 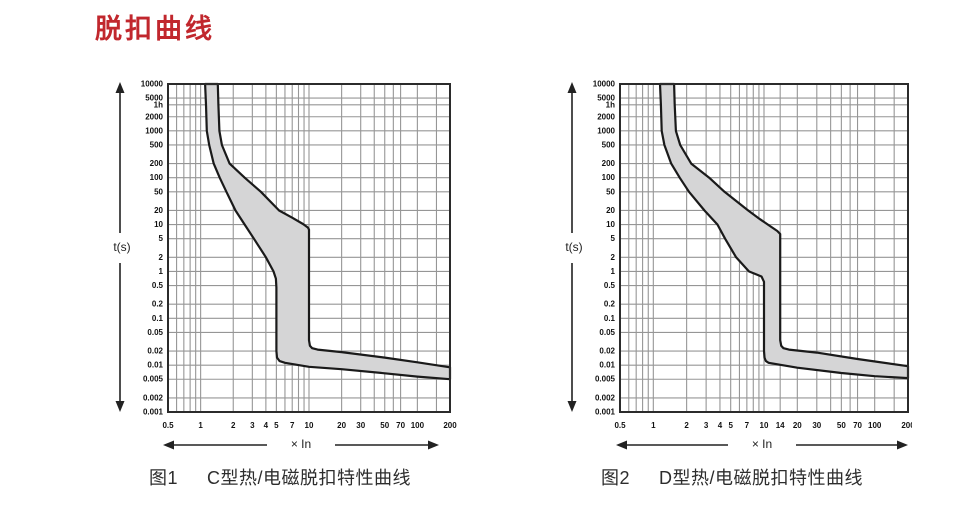 What do you see at coordinates (761, 478) in the screenshot?
I see `figure-title: D型热/电磁脱扣特性曲线` at bounding box center [761, 478].